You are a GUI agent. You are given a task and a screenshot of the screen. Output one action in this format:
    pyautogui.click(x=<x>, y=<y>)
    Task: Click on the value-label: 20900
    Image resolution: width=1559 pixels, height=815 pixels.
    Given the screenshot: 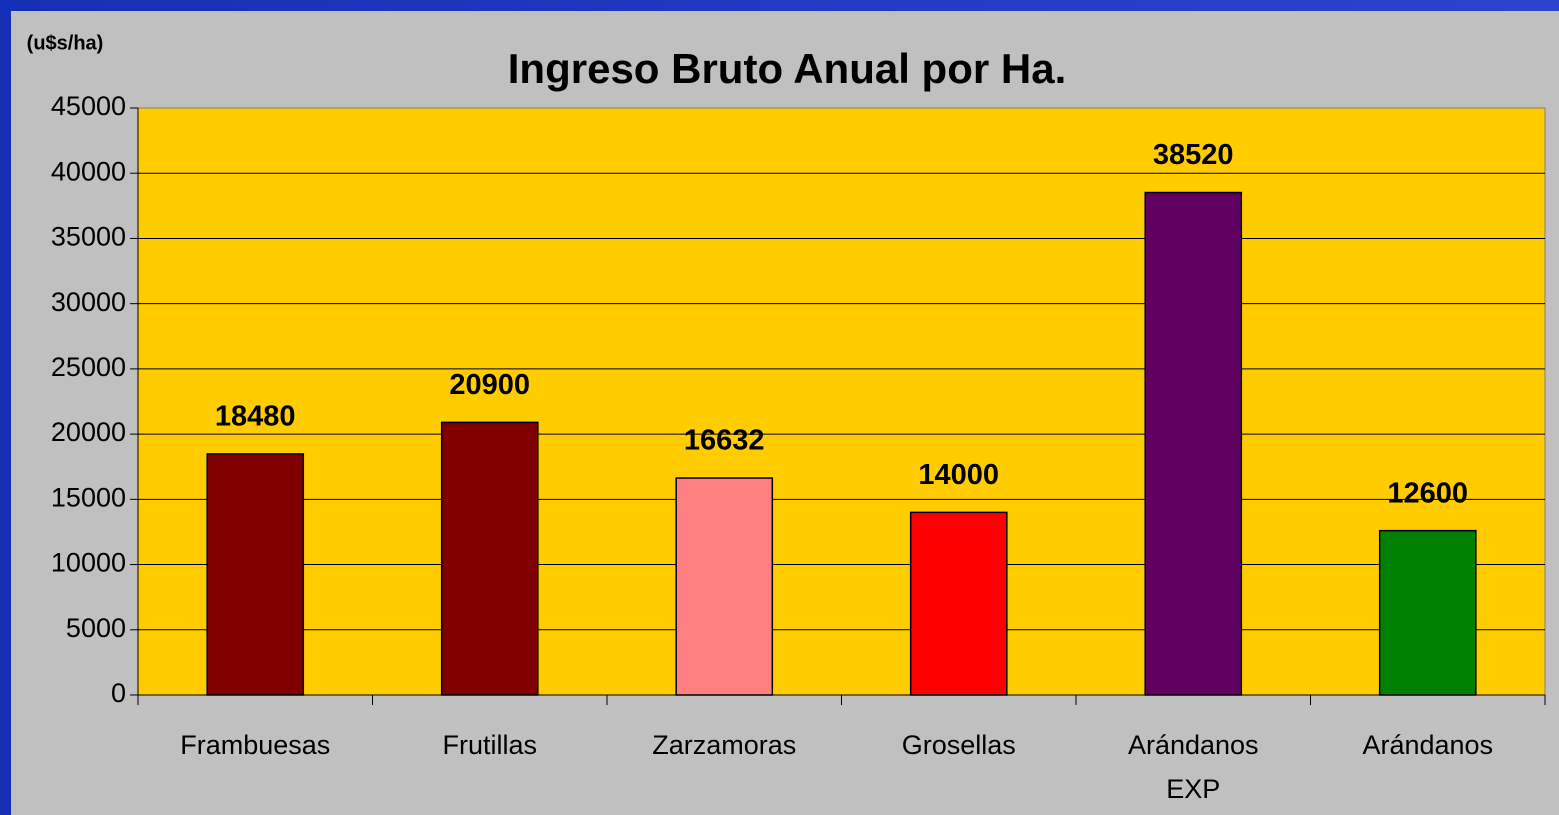 What is the action you would take?
    pyautogui.click(x=489, y=385)
    